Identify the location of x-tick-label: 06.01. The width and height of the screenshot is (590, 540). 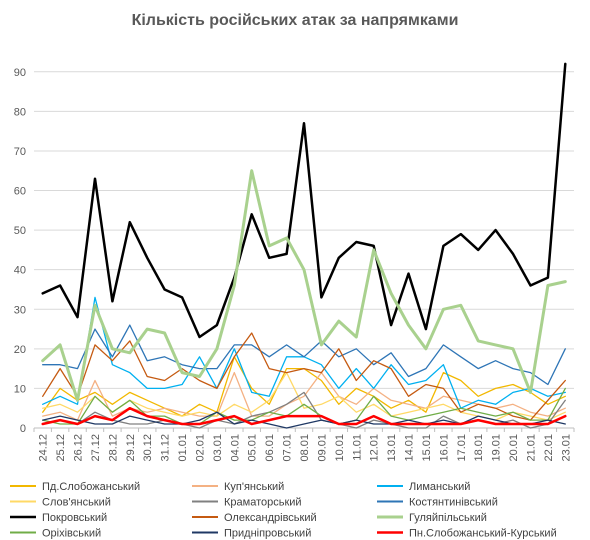
(270, 448).